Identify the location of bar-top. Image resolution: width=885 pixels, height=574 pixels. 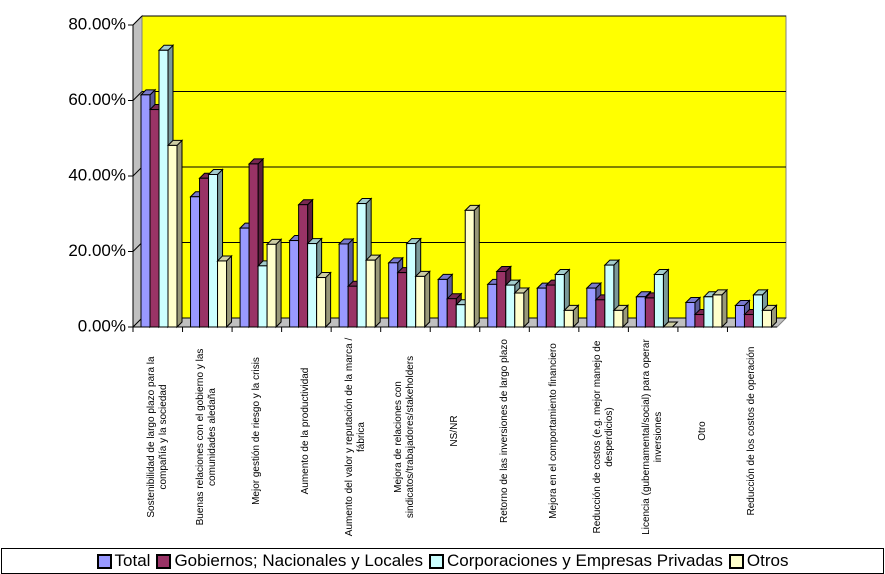
(670, 324).